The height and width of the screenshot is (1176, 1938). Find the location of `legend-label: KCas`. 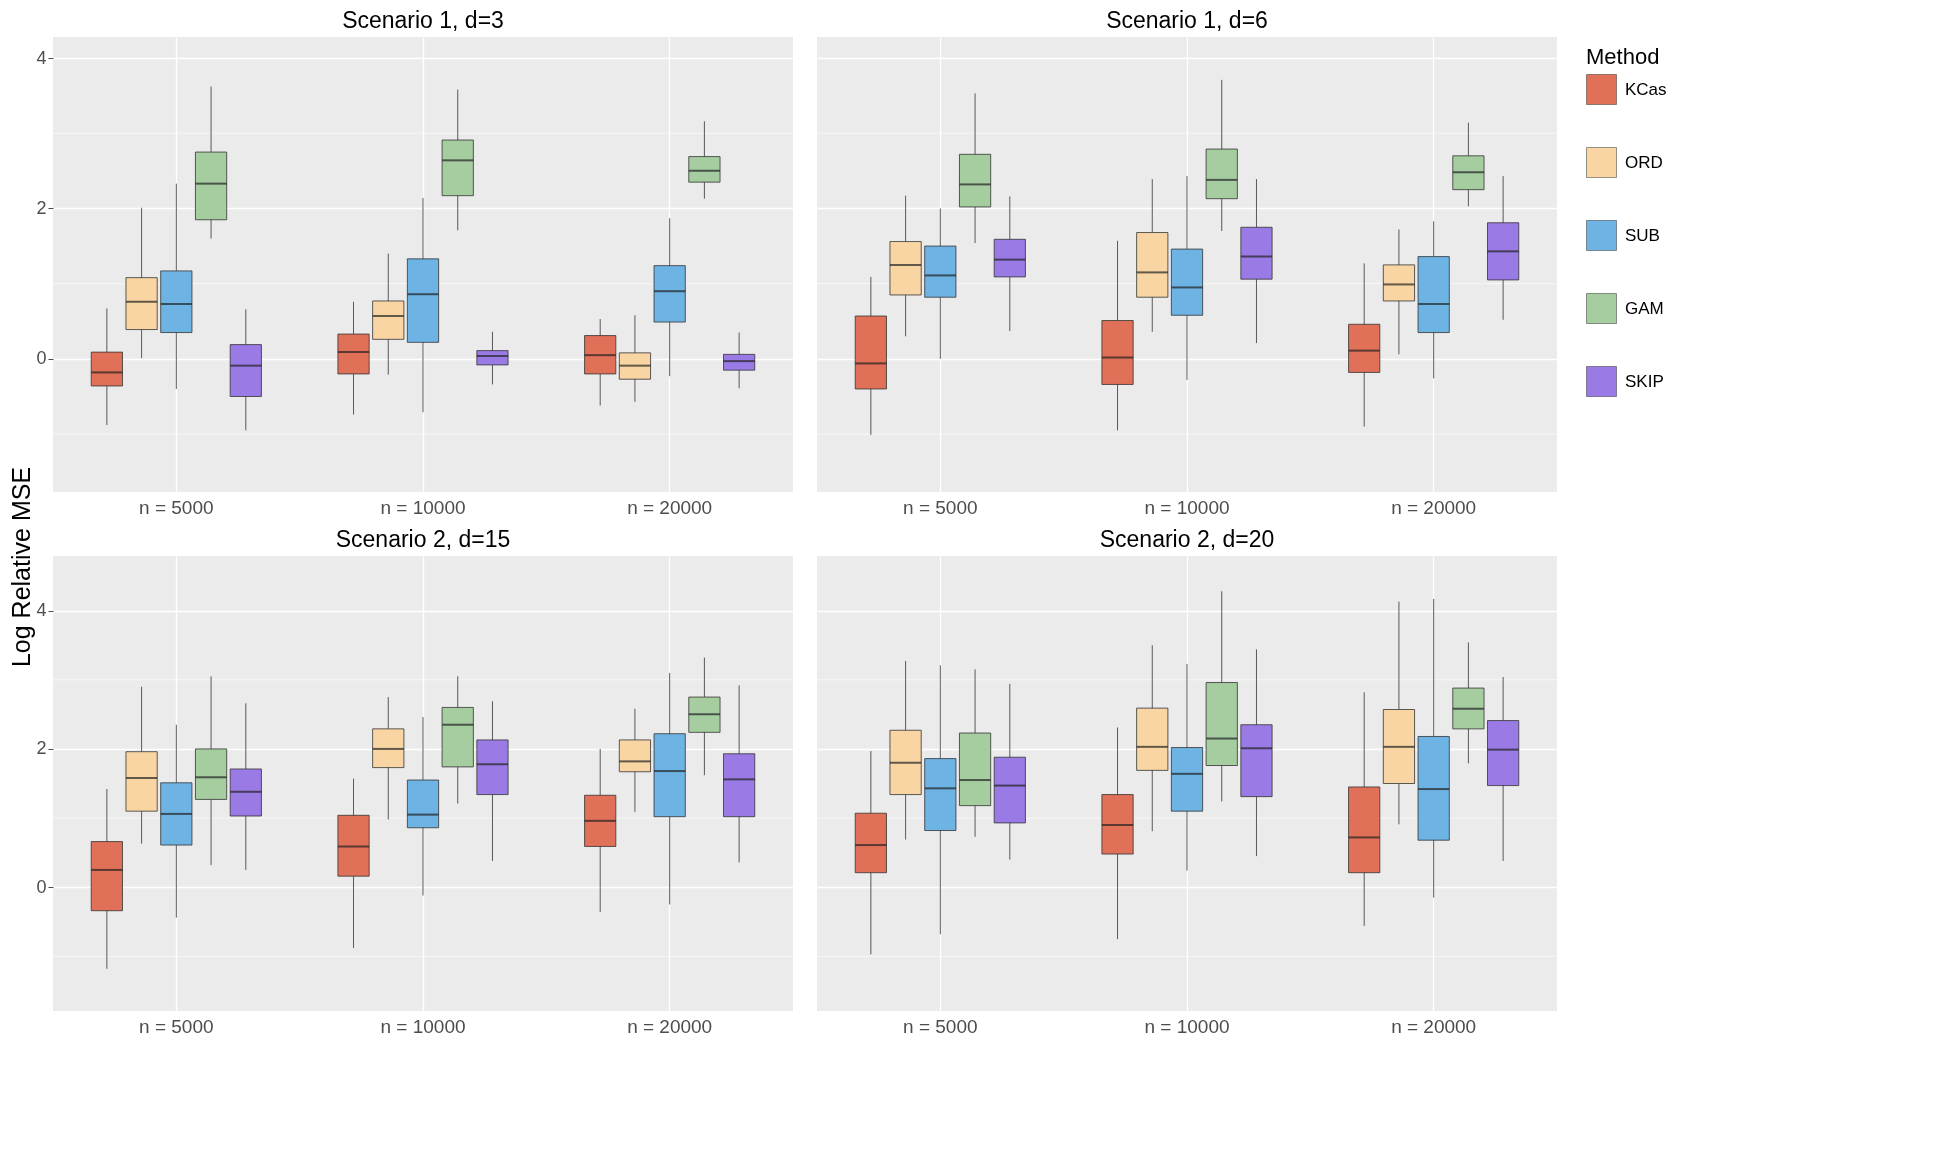

legend-label: KCas is located at coordinates (1646, 89).